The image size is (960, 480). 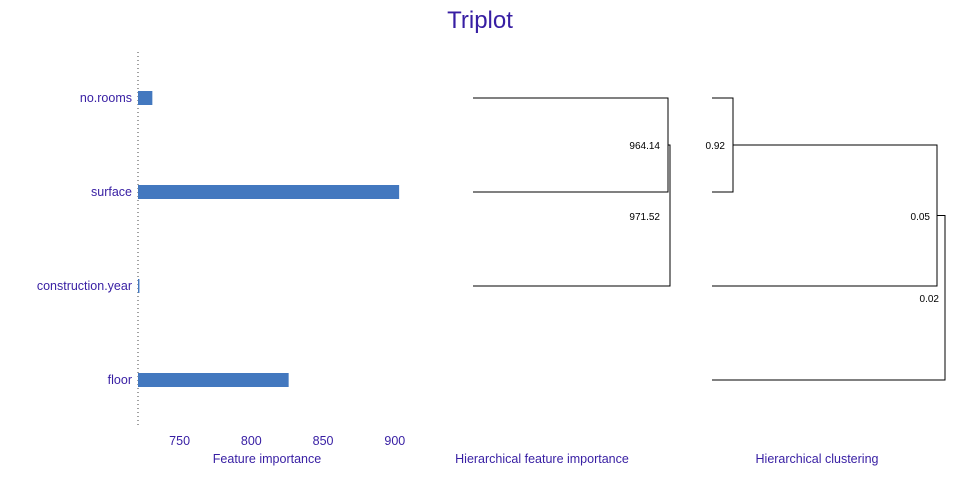 What do you see at coordinates (145, 98) in the screenshot?
I see `bar-no-rooms` at bounding box center [145, 98].